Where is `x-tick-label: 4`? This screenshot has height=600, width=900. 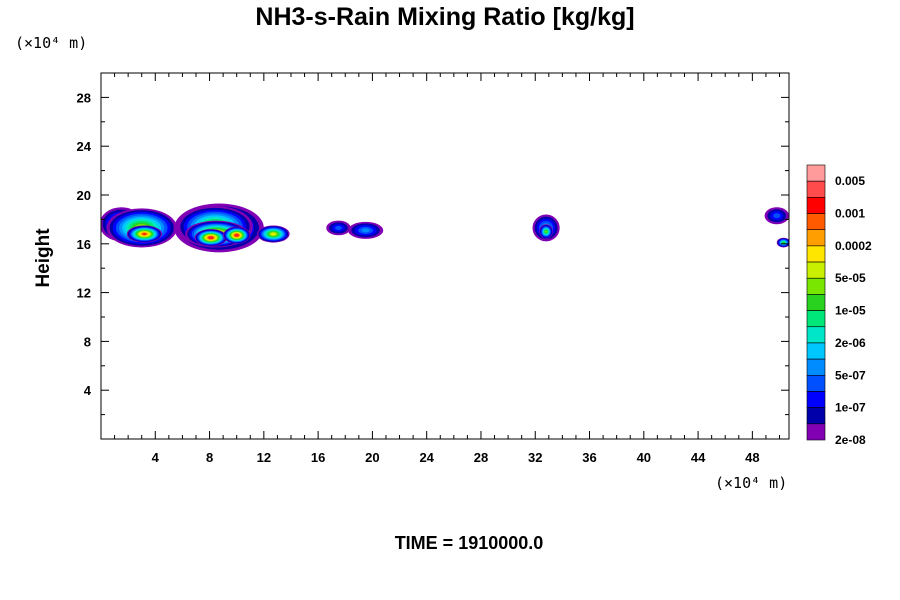
x-tick-label: 4 is located at coordinates (156, 457).